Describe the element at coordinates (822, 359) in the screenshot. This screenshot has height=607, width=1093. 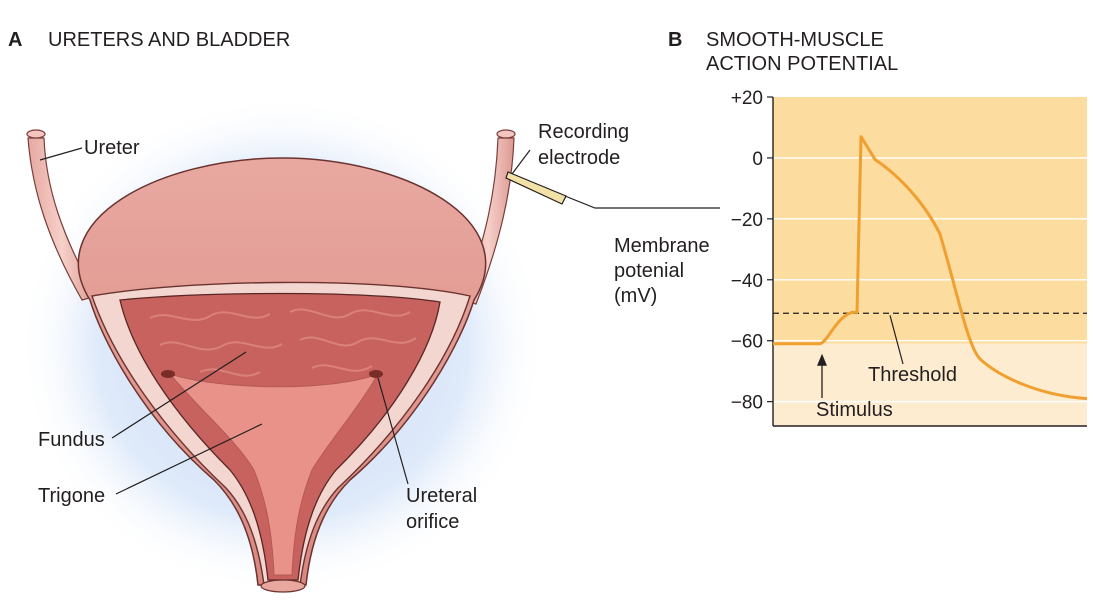
I see `stimulus-arrow-head` at that location.